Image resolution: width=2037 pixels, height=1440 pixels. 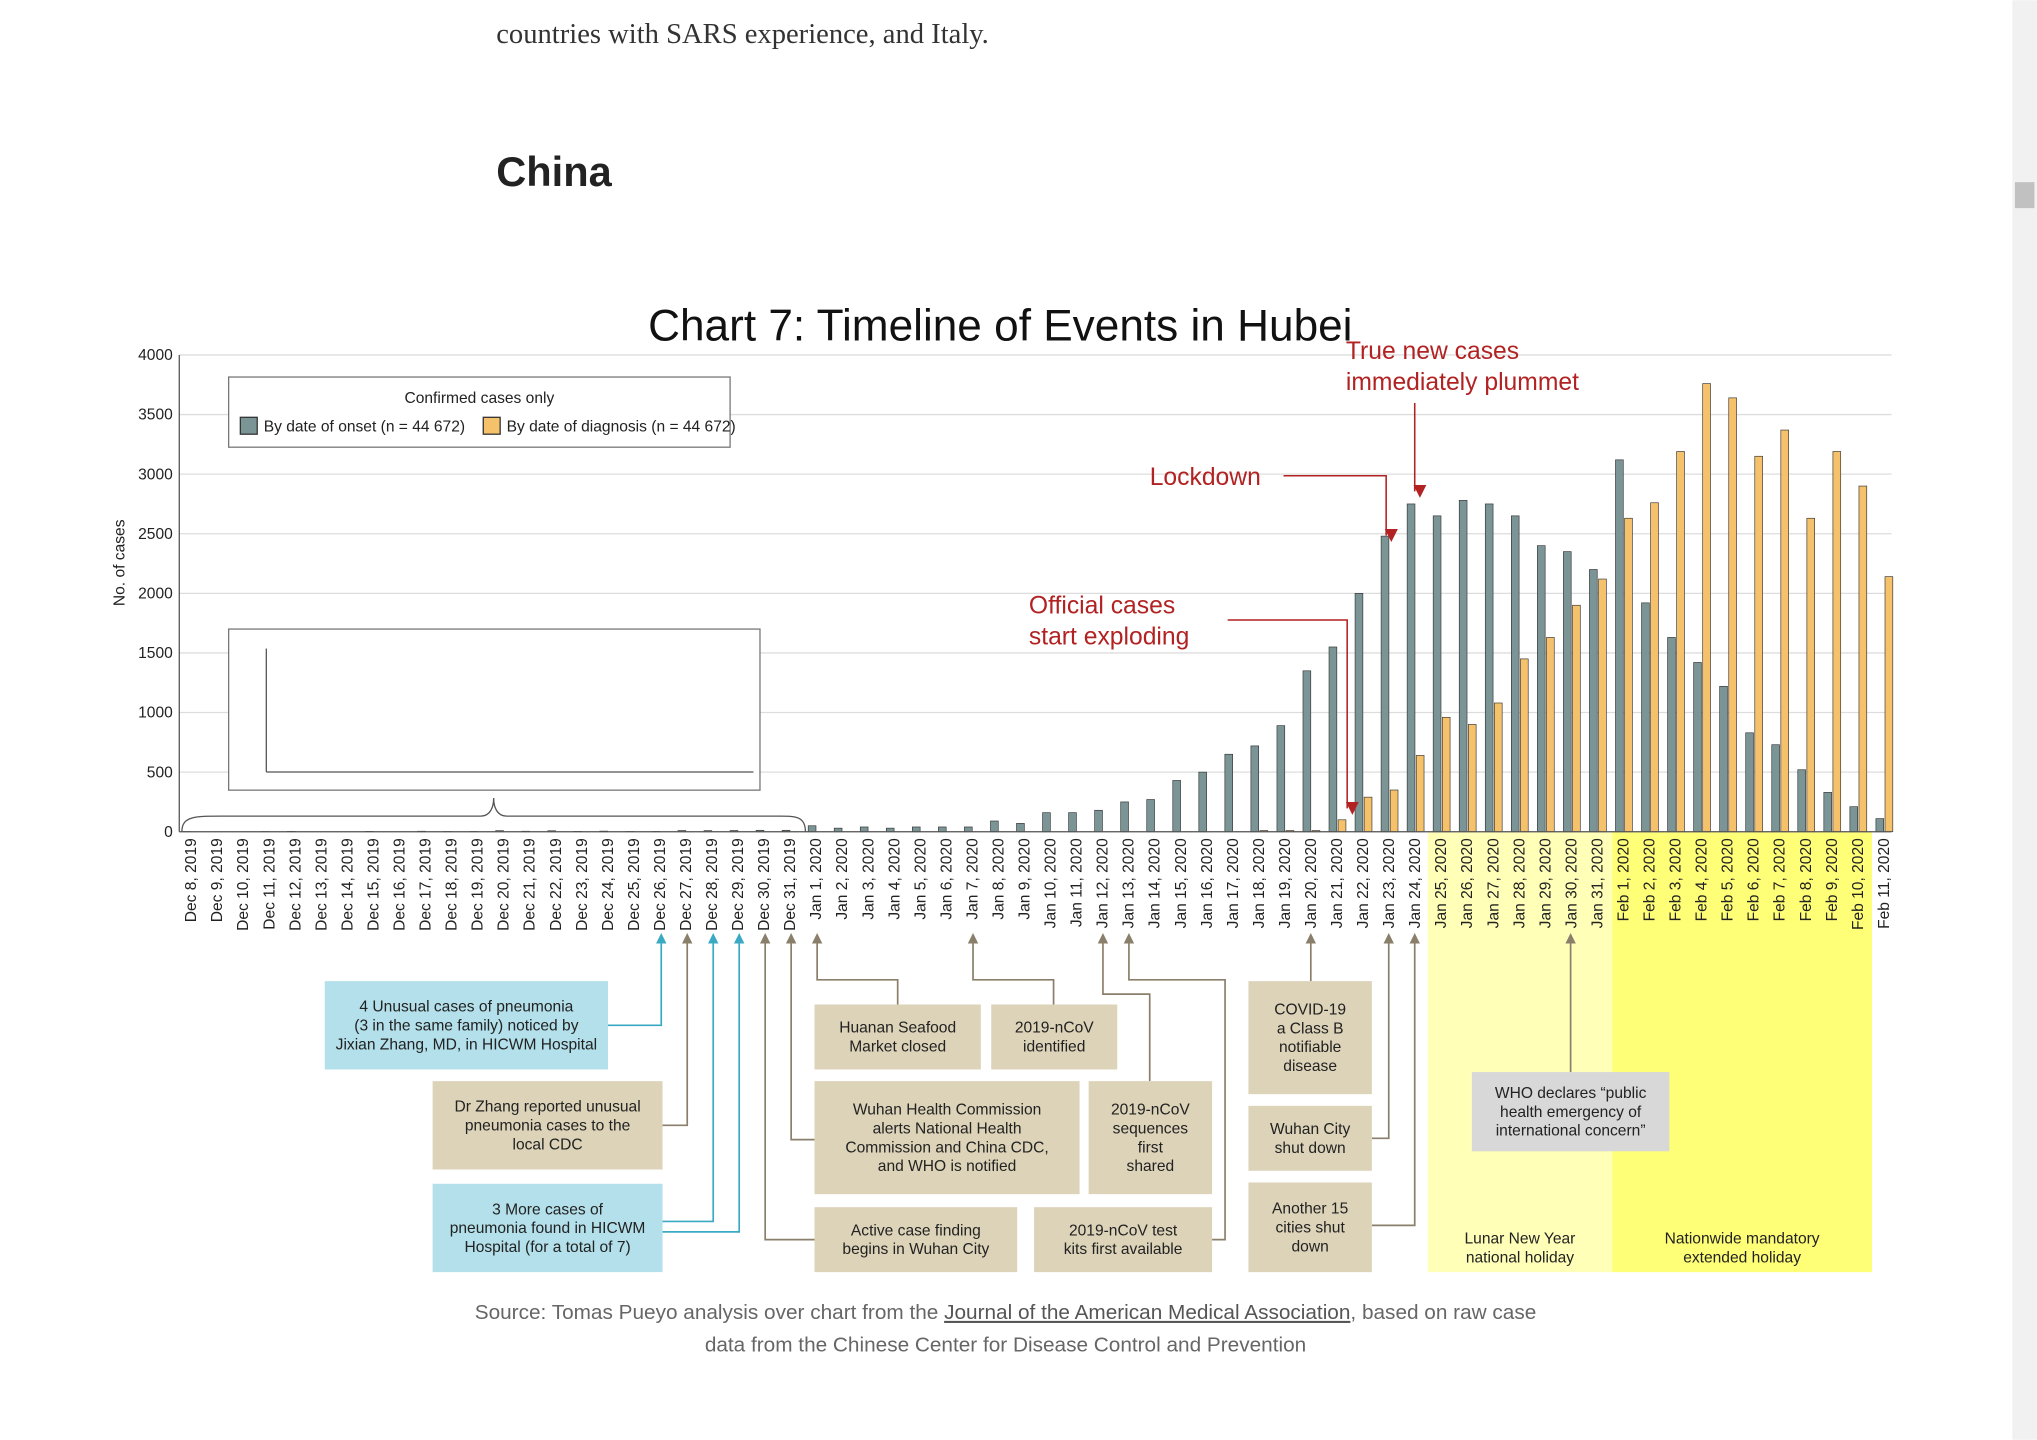 I want to click on scrollbar-thumb, so click(x=2024, y=195).